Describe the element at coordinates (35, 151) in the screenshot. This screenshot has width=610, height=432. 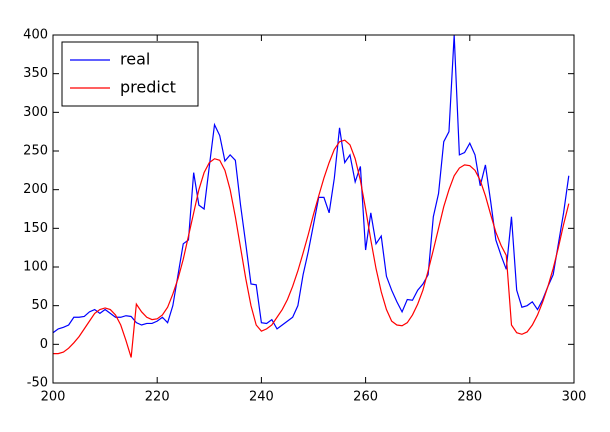
I see `y-tick-label: 250` at that location.